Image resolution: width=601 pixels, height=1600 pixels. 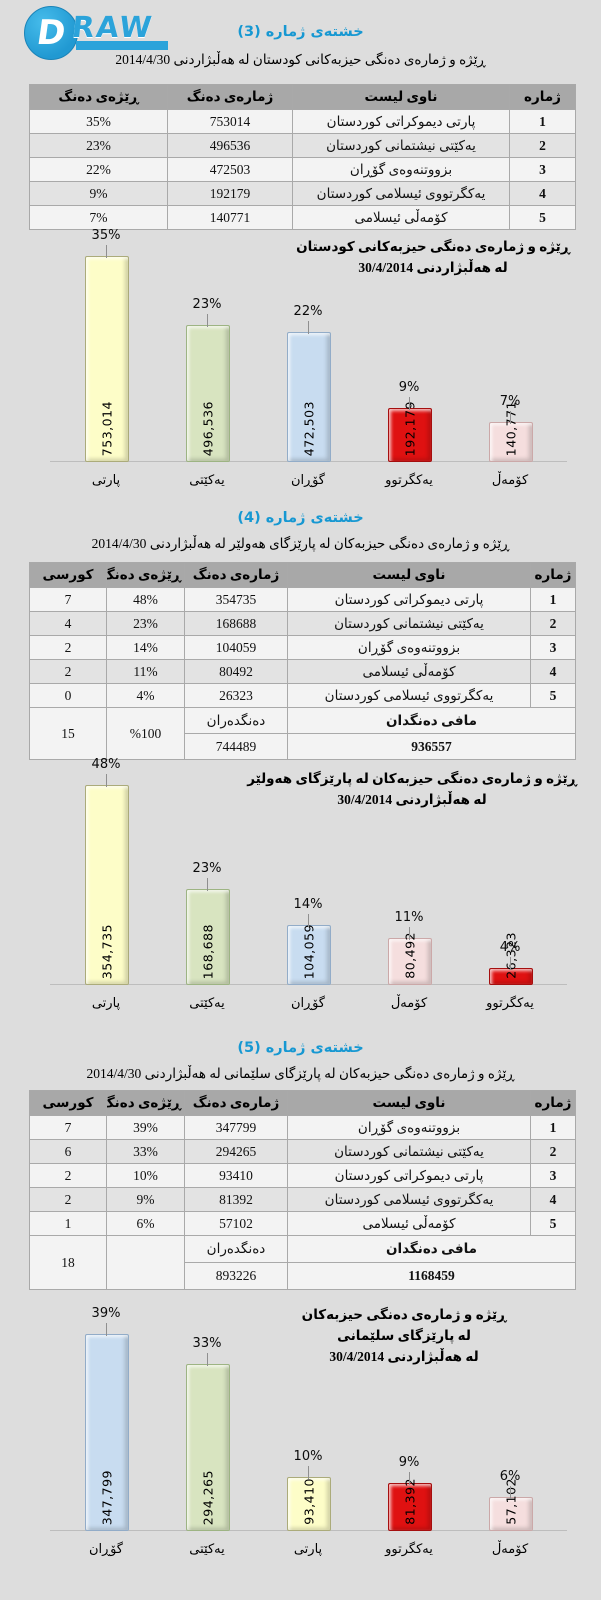 I want to click on bar-کۆمەڵ: 57,102, so click(x=511, y=1504).